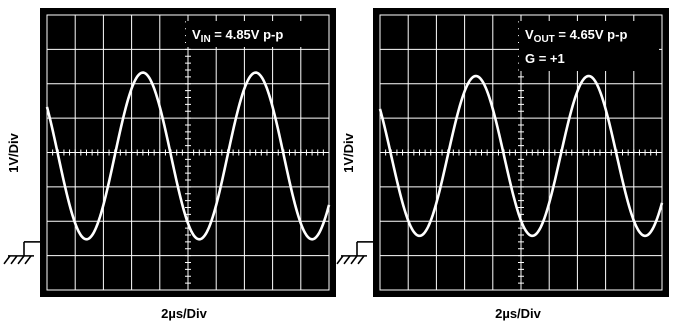 The width and height of the screenshot is (675, 322). Describe the element at coordinates (576, 36) in the screenshot. I see `amplitude-annotation: VOUT = 4.65V p-p` at that location.